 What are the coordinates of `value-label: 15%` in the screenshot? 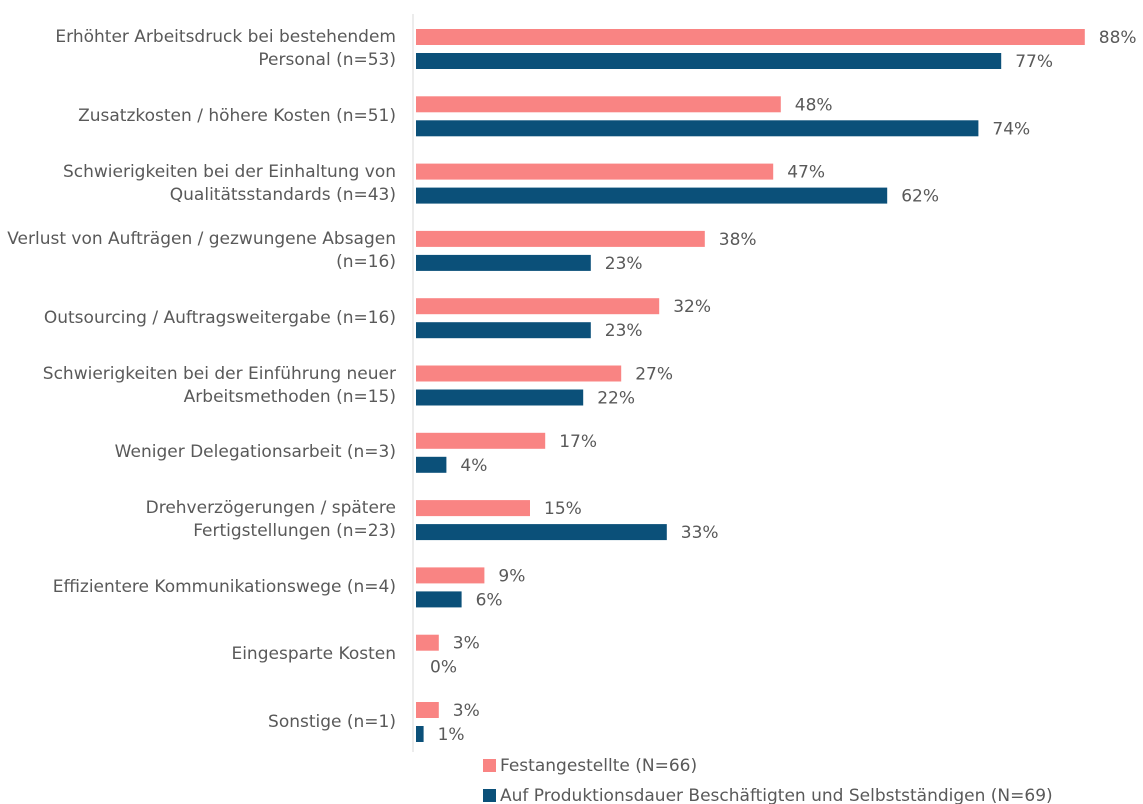 It's located at (563, 509).